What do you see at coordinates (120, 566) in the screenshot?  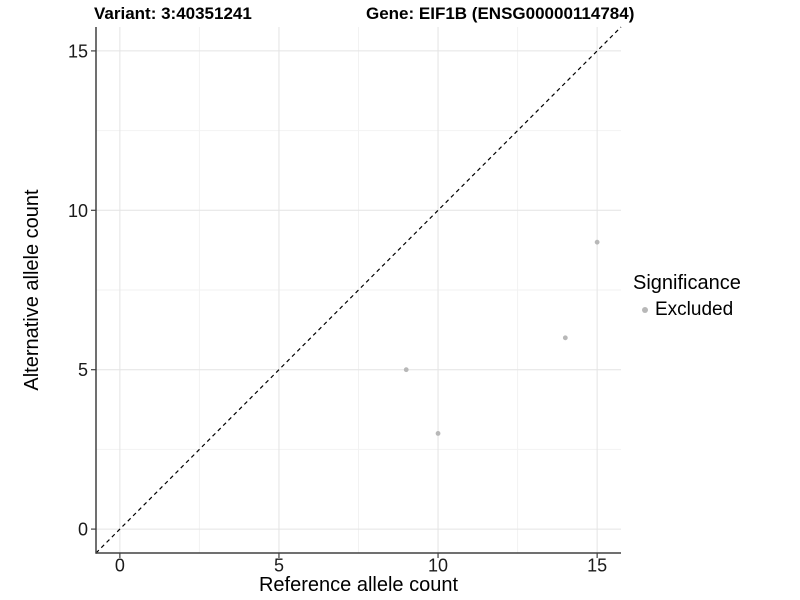 I see `x-tick-label: 0` at bounding box center [120, 566].